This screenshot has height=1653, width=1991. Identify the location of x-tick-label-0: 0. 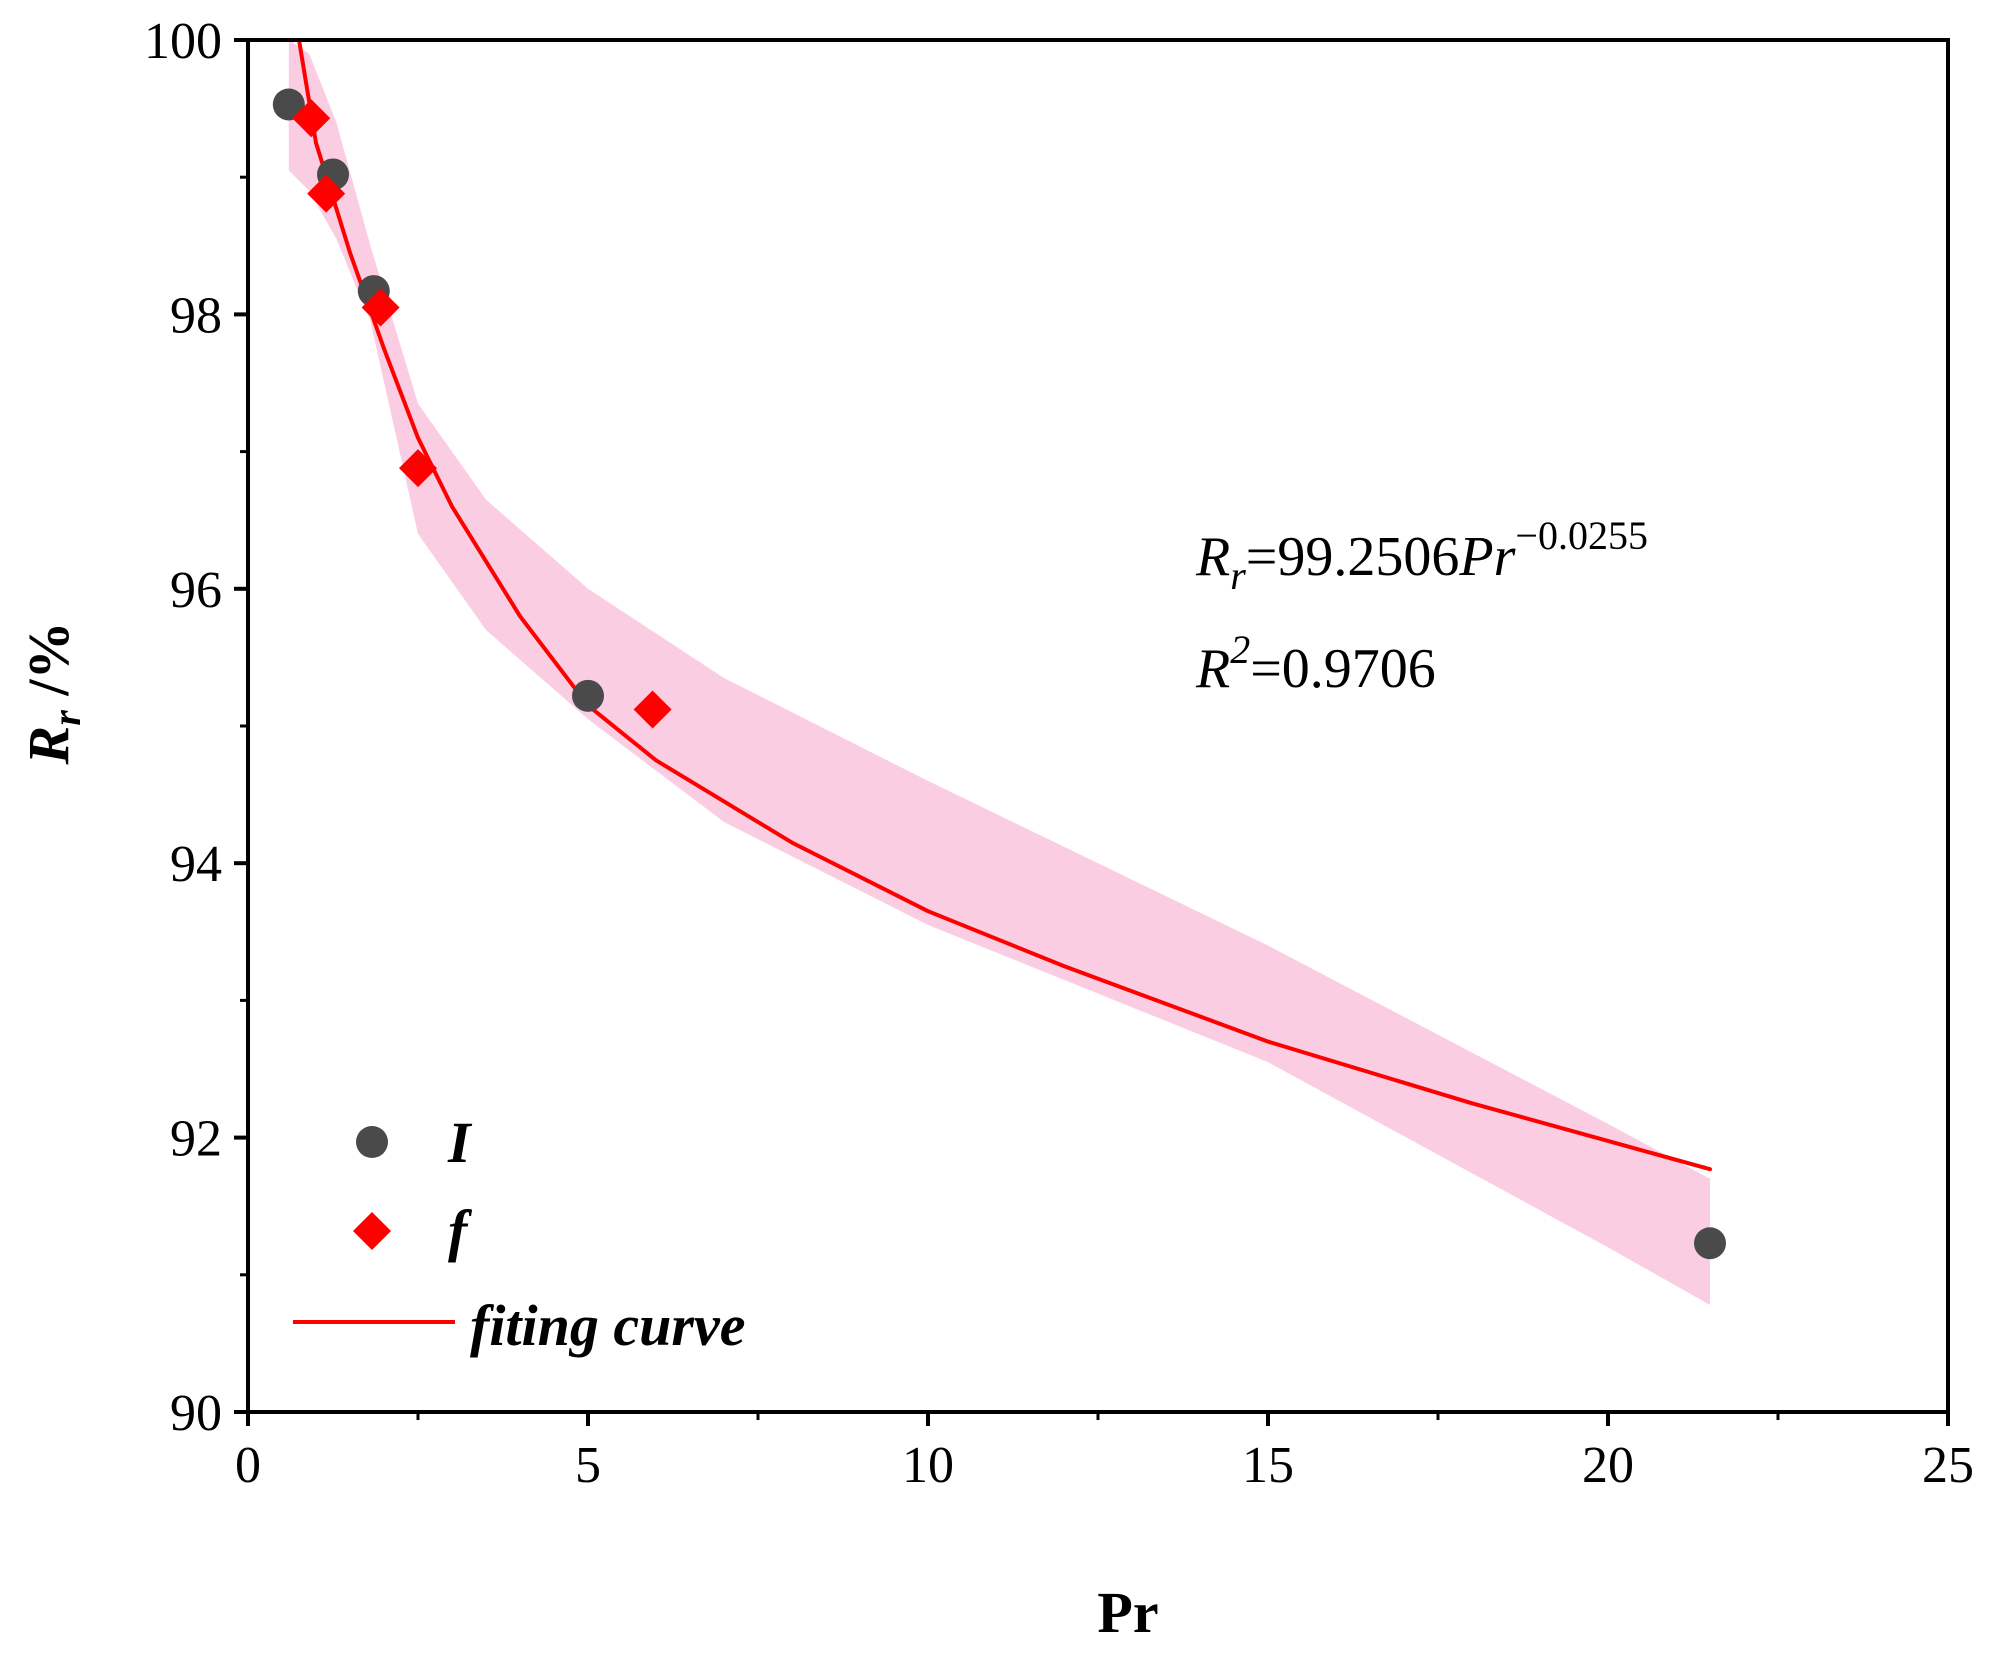
(248, 1465).